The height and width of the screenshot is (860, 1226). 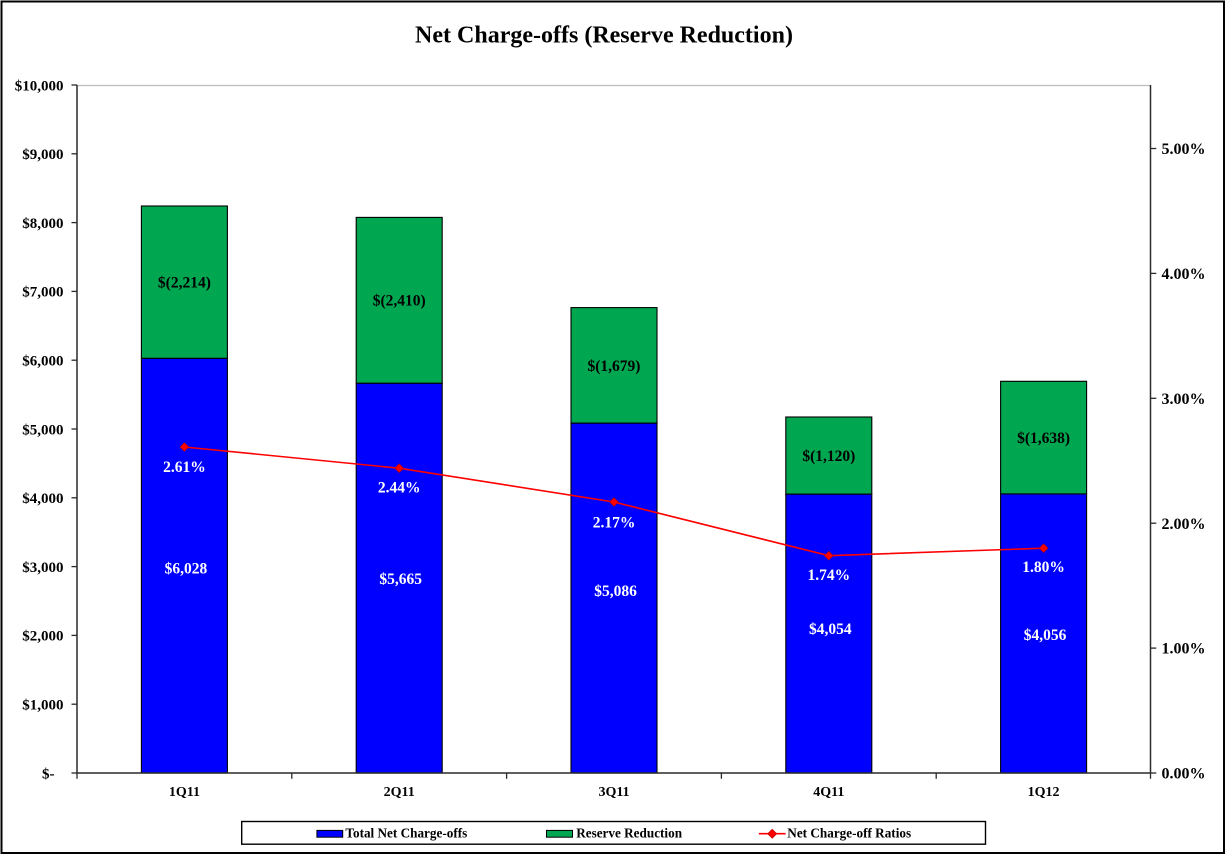 I want to click on svg-text: $6,000, so click(x=42, y=361).